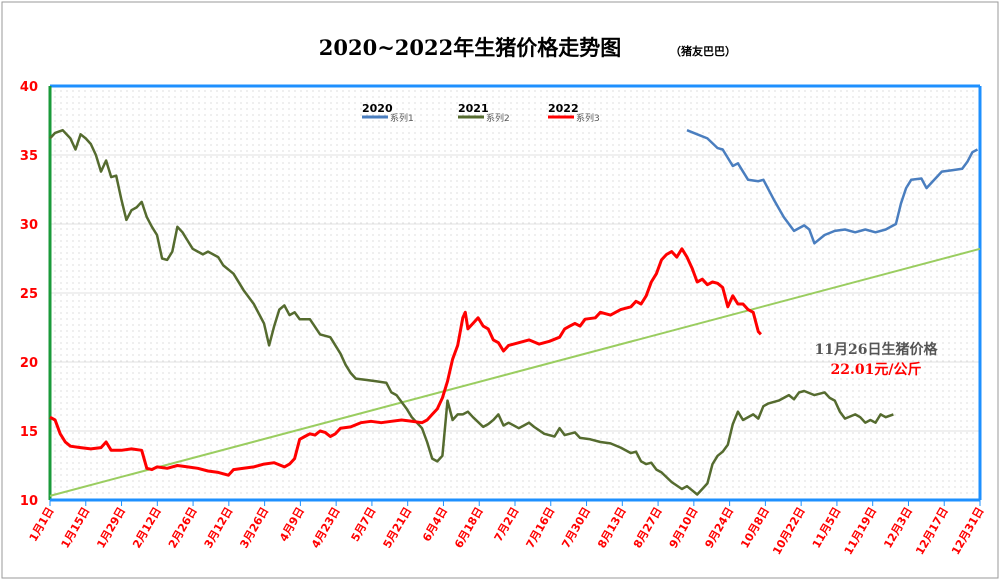 Image resolution: width=1000 pixels, height=580 pixels. Describe the element at coordinates (29, 225) in the screenshot. I see `y-tick-label: 30` at that location.